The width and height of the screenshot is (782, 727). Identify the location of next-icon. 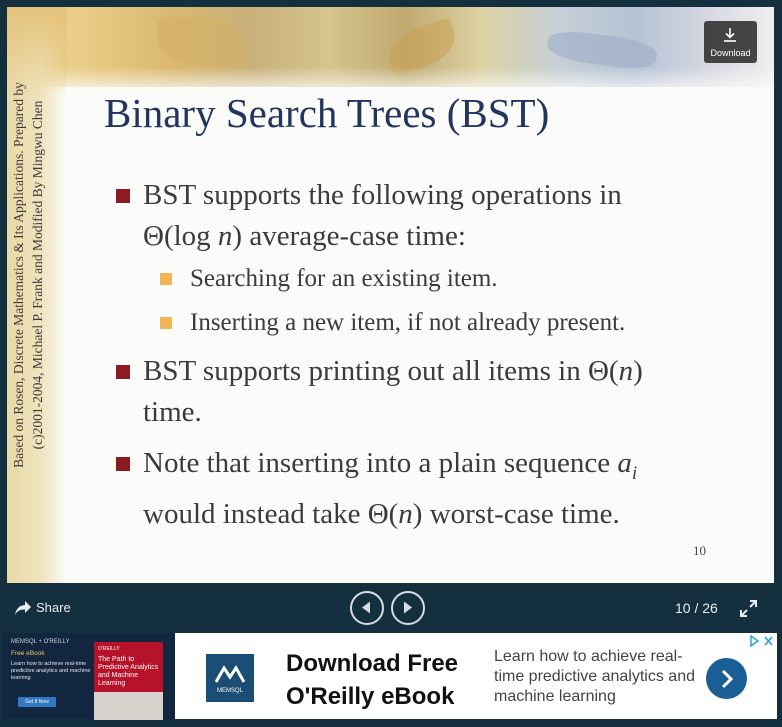
(408, 607).